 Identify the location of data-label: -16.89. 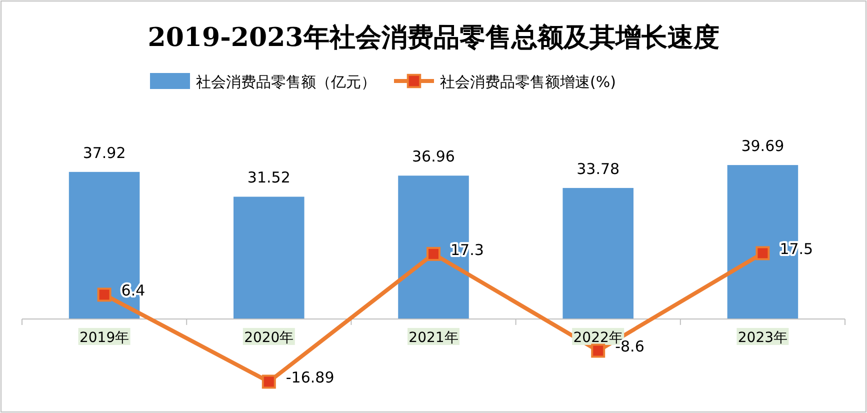
(310, 377).